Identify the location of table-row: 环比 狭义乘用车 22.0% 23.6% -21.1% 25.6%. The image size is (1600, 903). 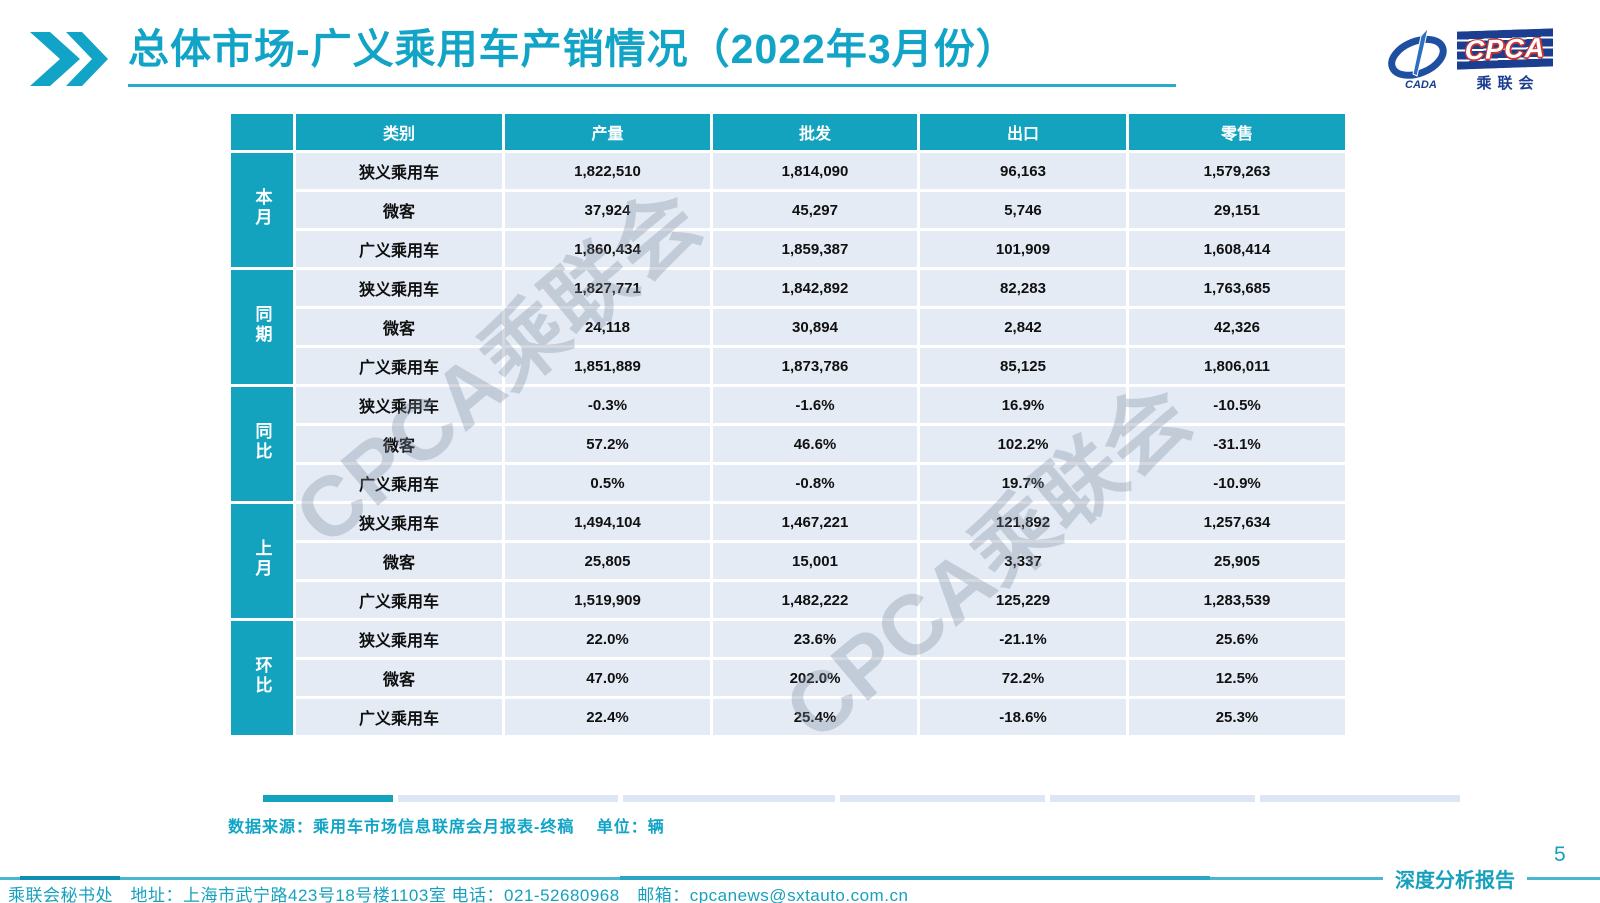
(788, 678).